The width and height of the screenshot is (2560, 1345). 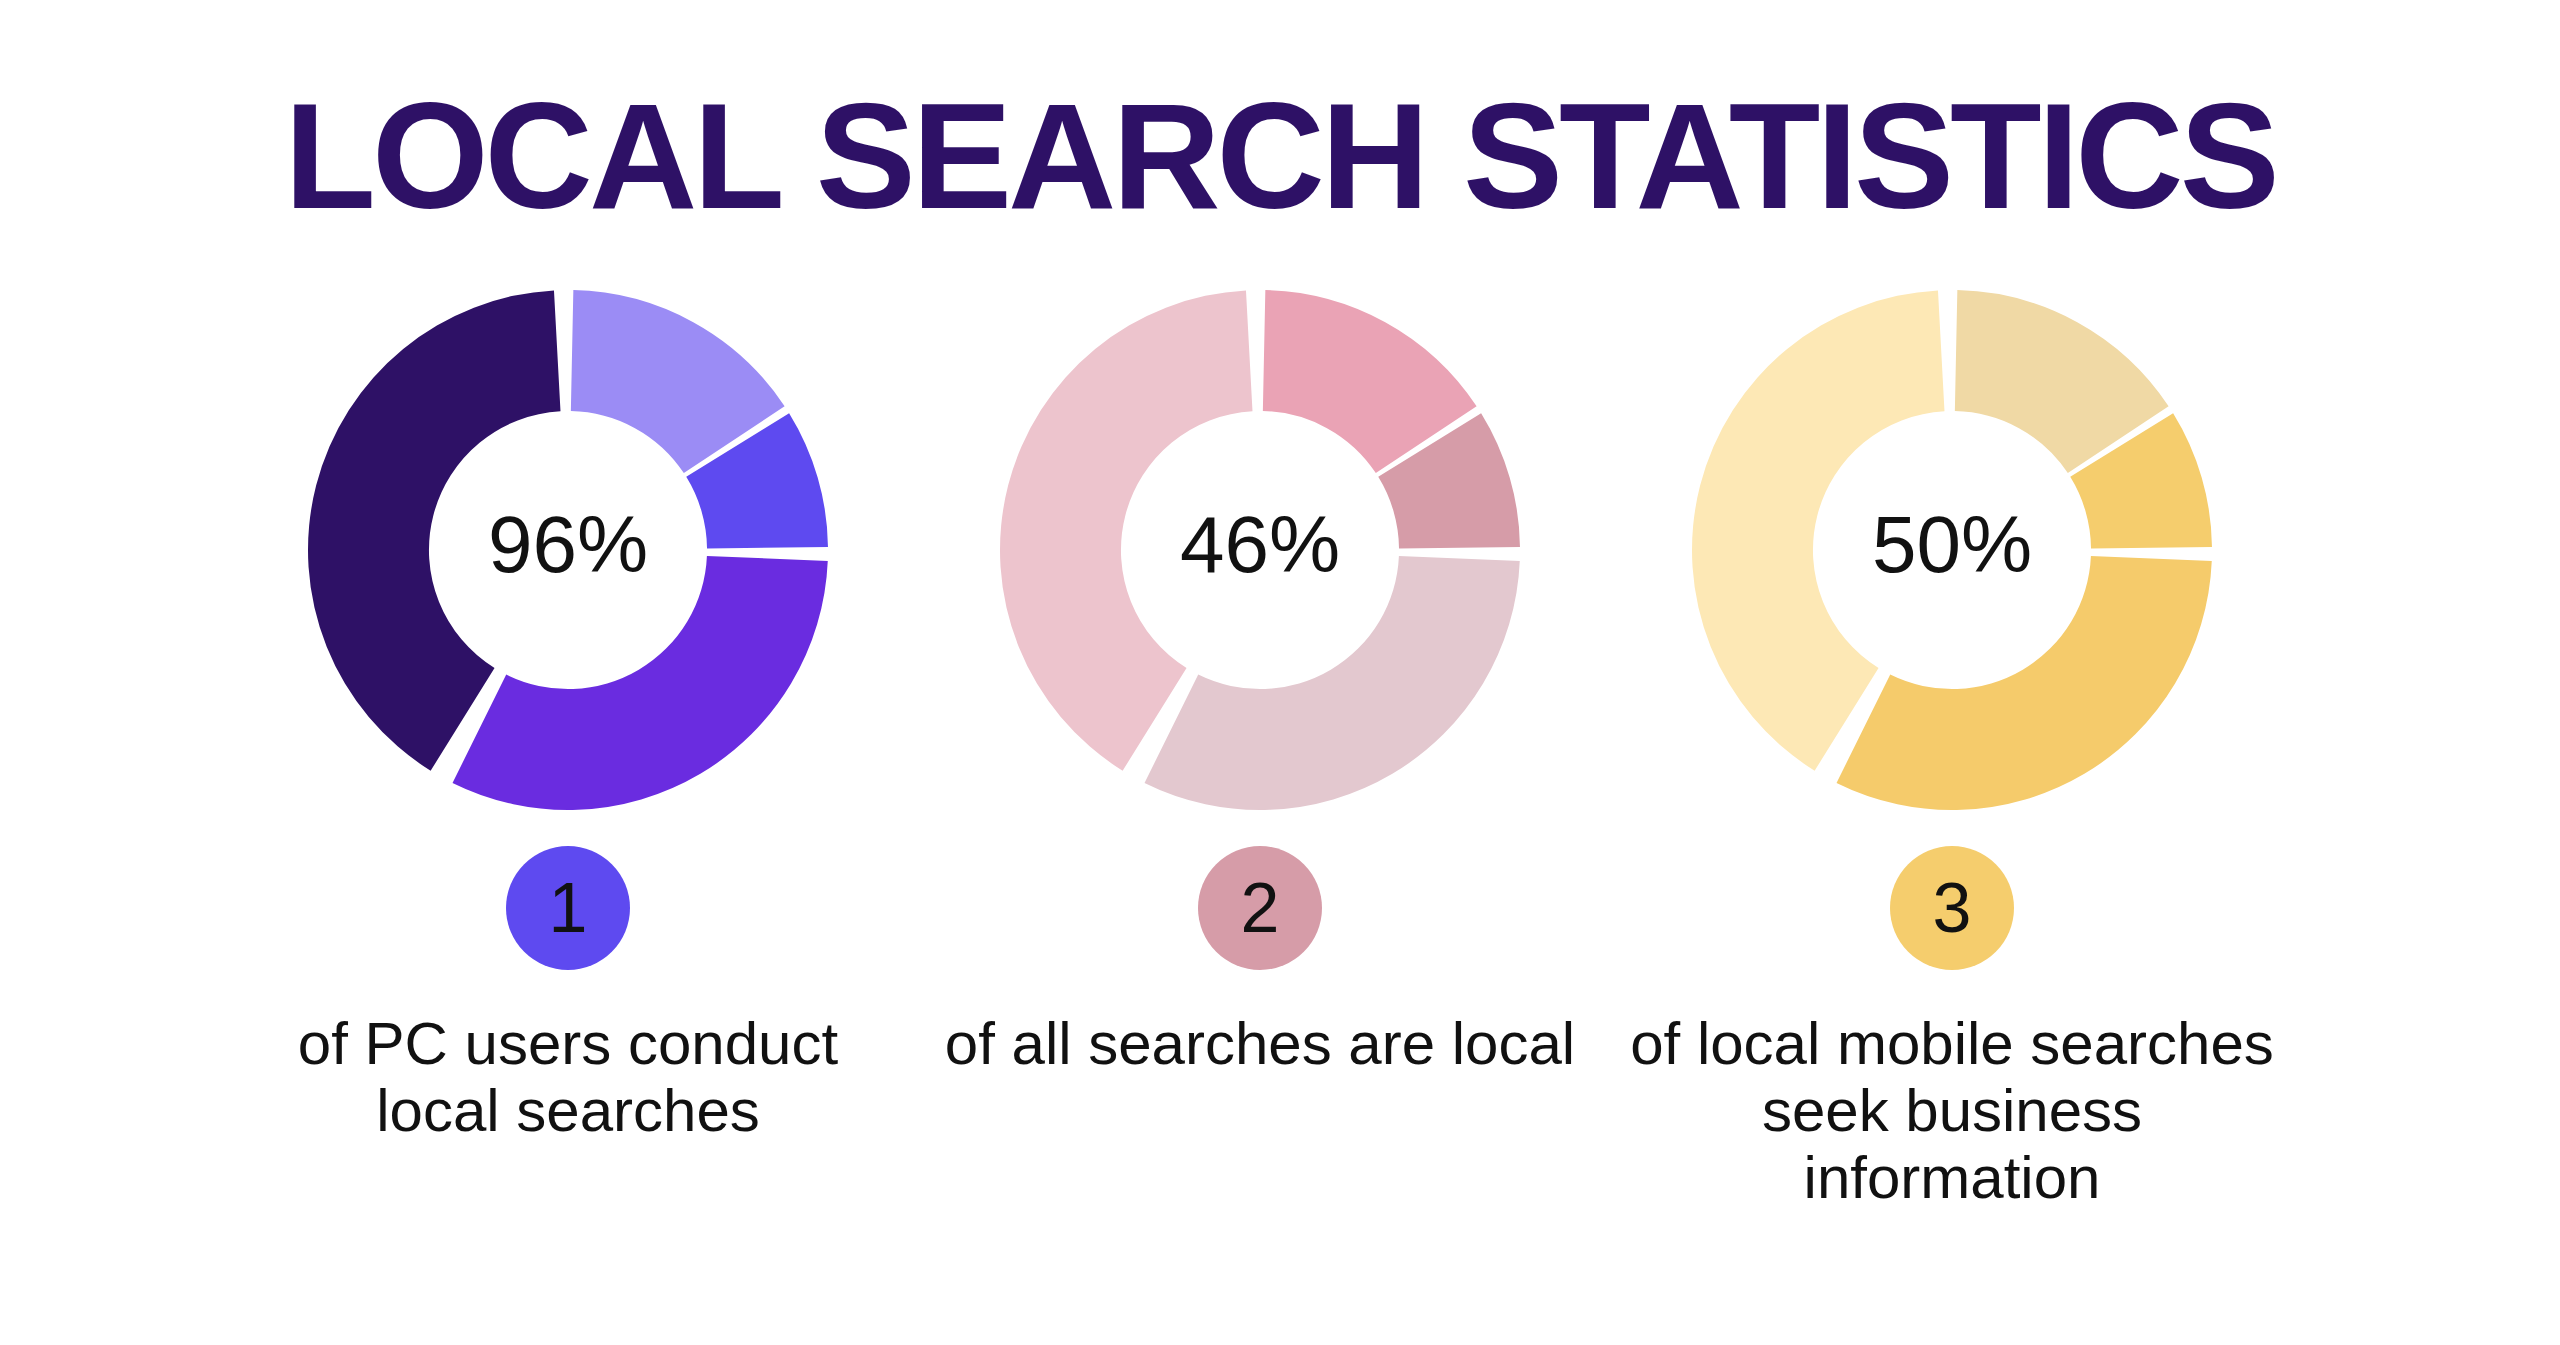 I want to click on text: LOCAL SEARCH STATISTICS, so click(x=1280, y=156).